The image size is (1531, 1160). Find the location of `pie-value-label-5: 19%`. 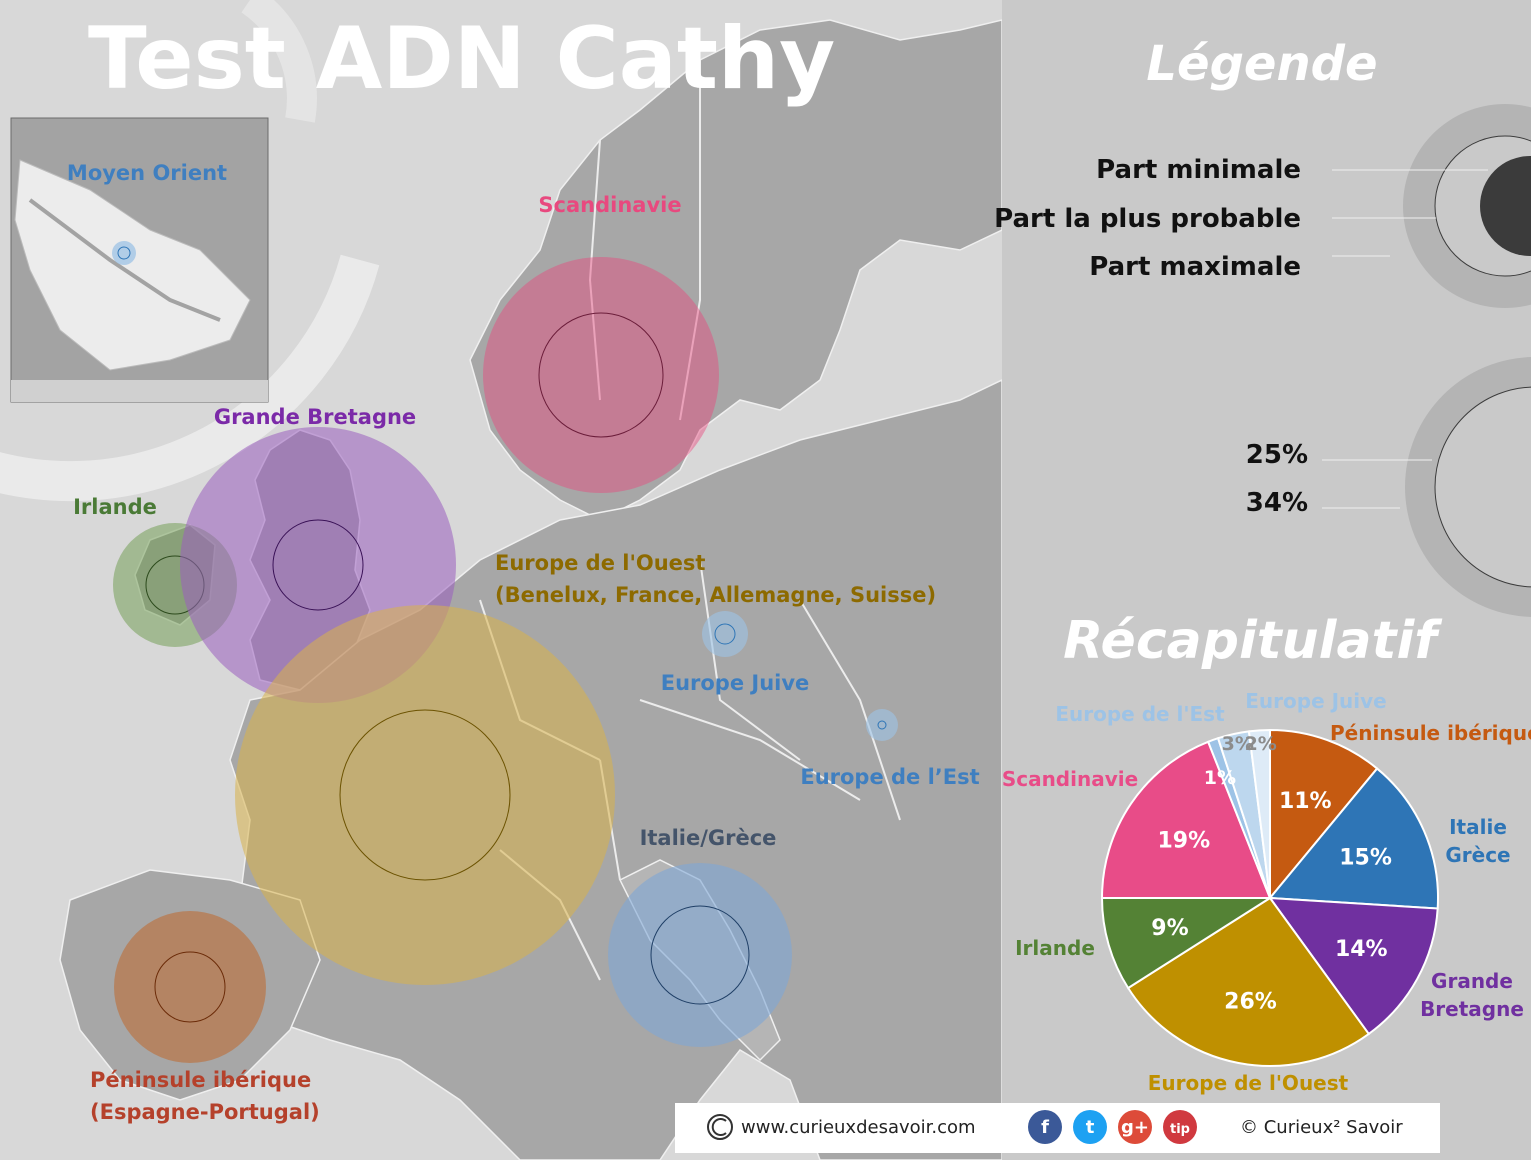

pie-value-label-5: 19% is located at coordinates (1184, 840).